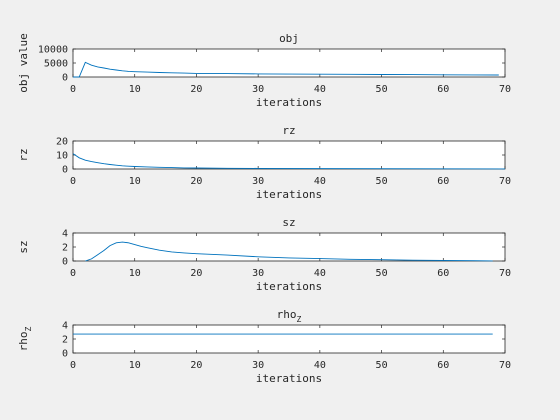 The height and width of the screenshot is (420, 560). I want to click on y-tick-label: 20, so click(62, 142).